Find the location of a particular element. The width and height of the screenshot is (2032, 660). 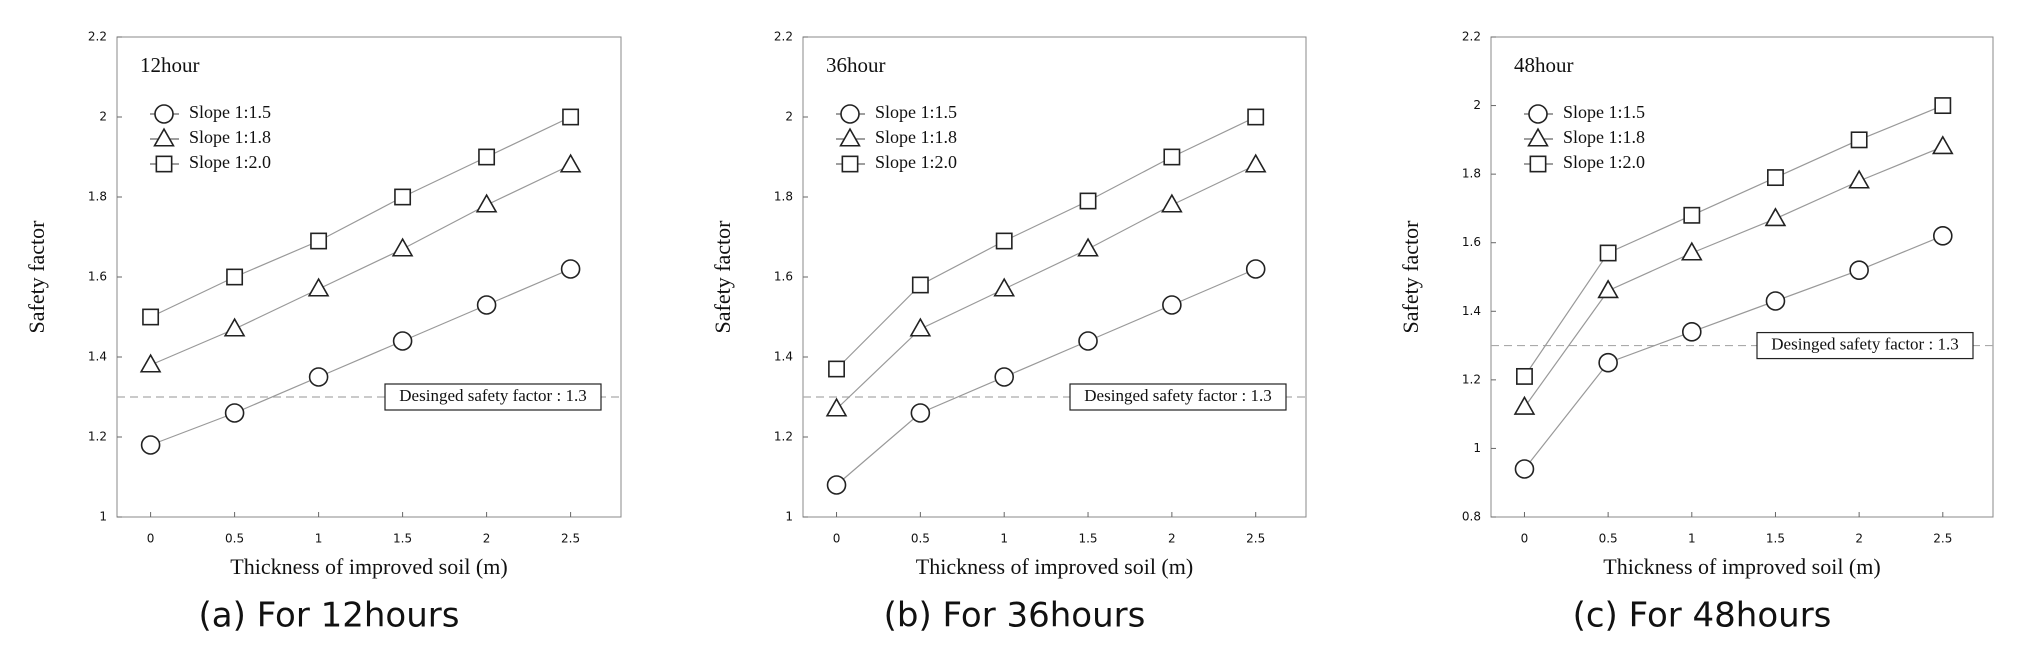

panel-title: 36hour is located at coordinates (856, 65).